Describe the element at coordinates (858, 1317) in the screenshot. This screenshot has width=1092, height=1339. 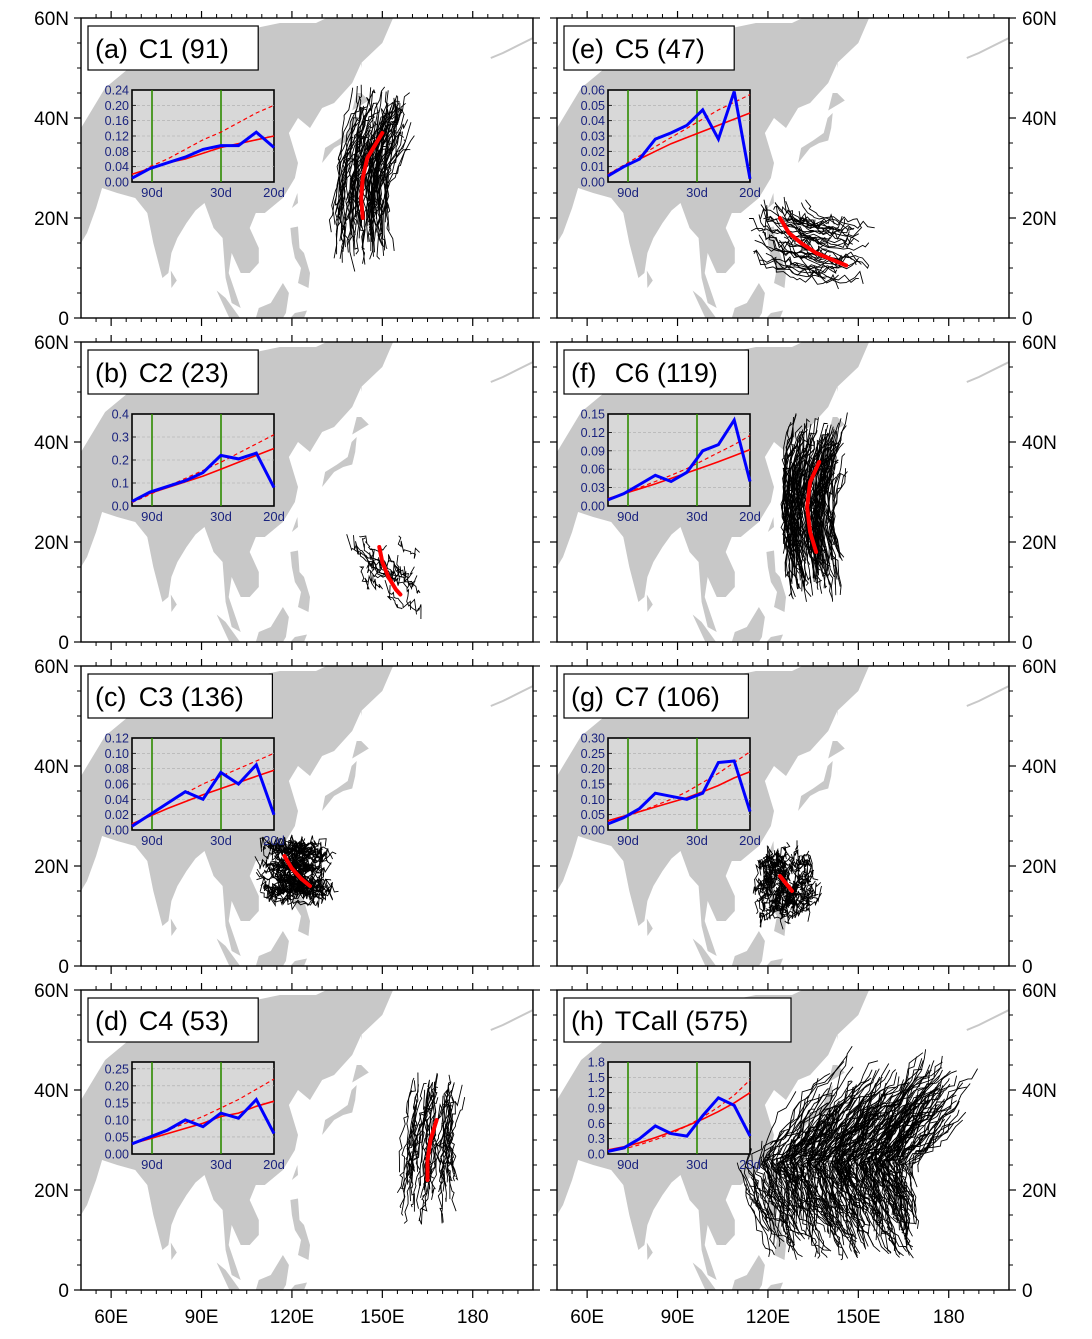
I see `lon-tick-label: 150E` at that location.